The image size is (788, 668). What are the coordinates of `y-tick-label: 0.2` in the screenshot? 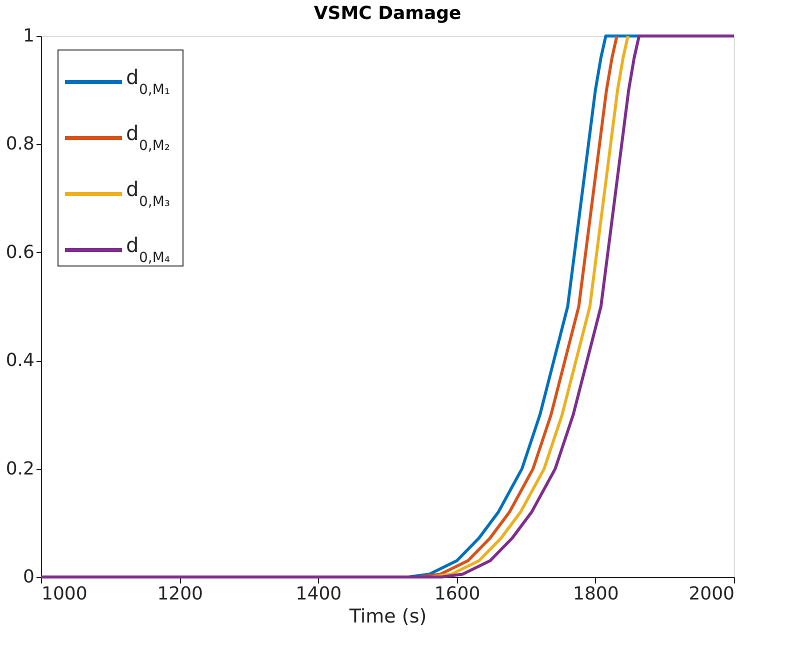 It's located at (20, 469).